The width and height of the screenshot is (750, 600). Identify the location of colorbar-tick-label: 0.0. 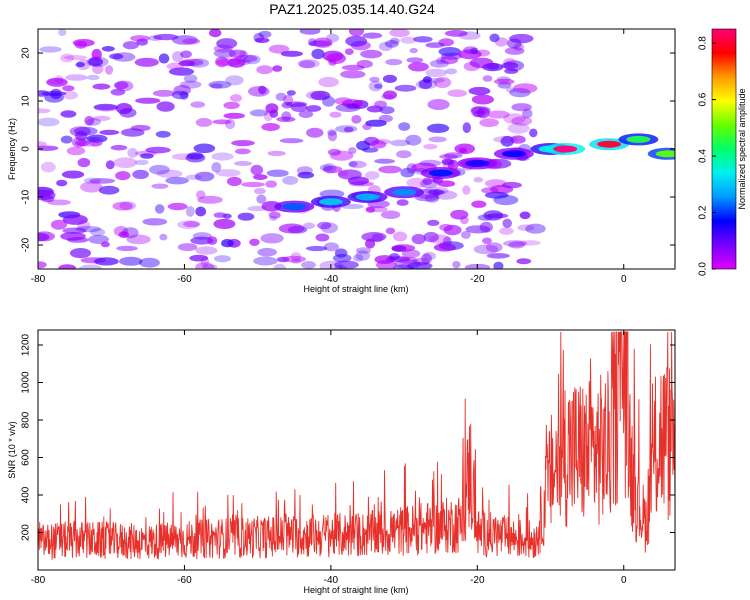
(703, 269).